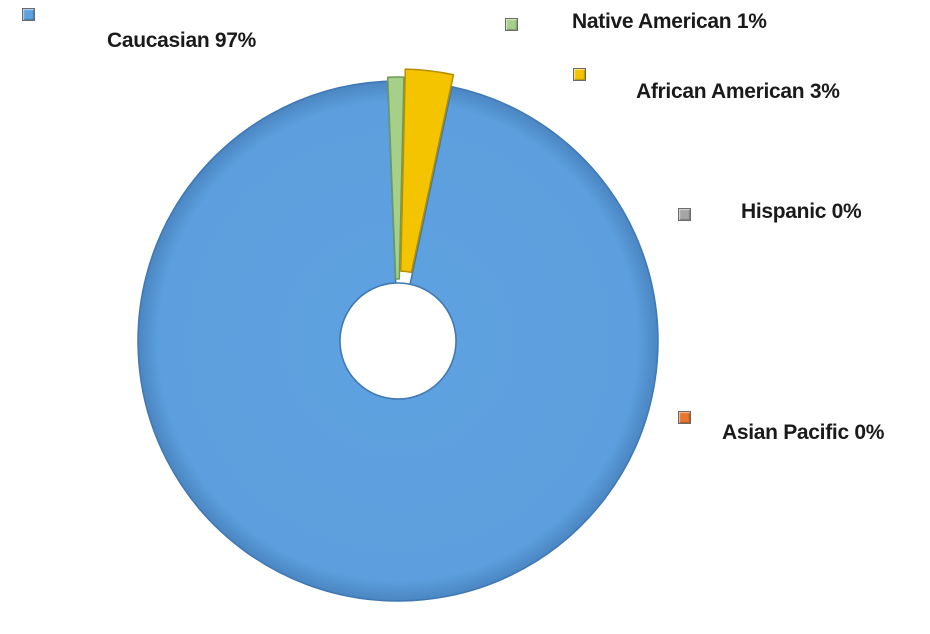 This screenshot has height=634, width=930. What do you see at coordinates (684, 214) in the screenshot?
I see `legend-swatch-hispanic` at bounding box center [684, 214].